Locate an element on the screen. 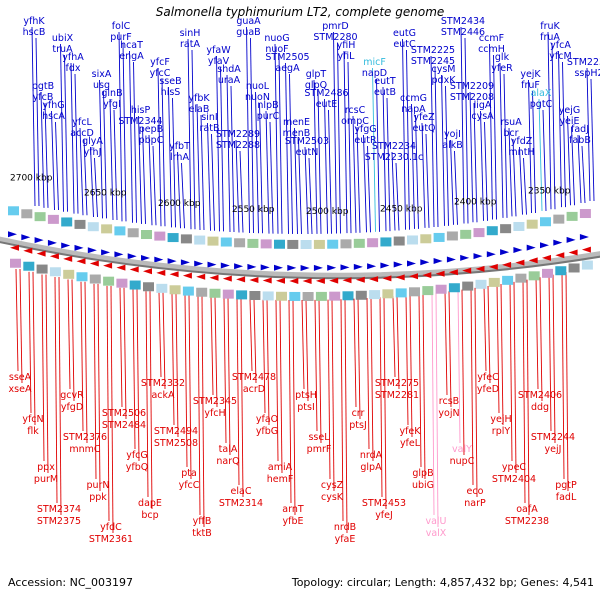  reverse-gene-label: yfcG is located at coordinates (137, 455).